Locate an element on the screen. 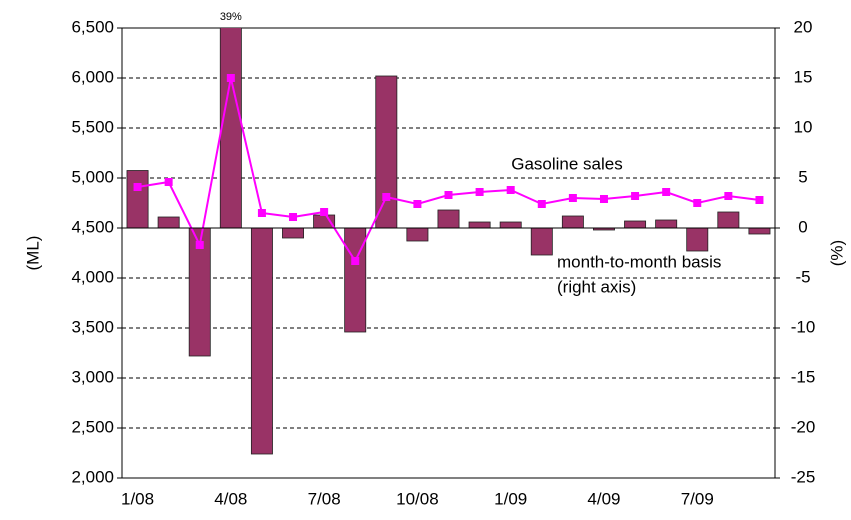 This screenshot has height=520, width=851. x-tick-label: 4/08 is located at coordinates (230, 498).